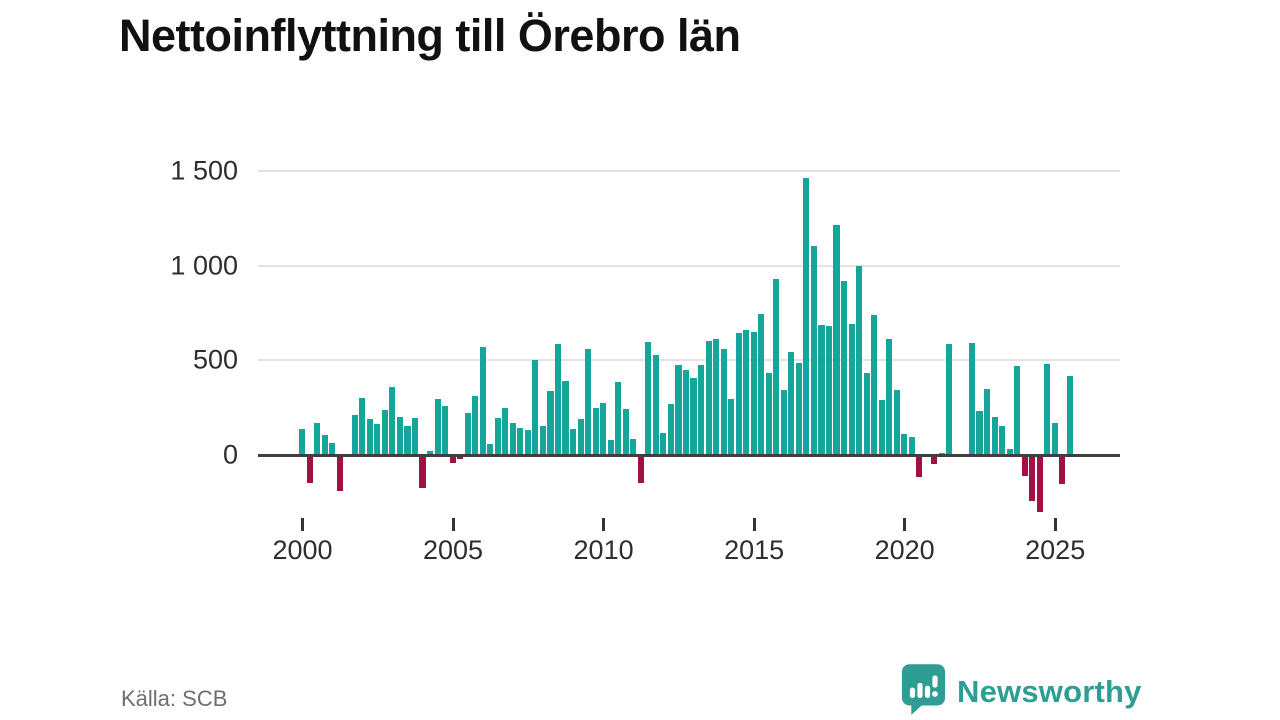  Describe the element at coordinates (407, 440) in the screenshot. I see `bar-2003Q3` at that location.